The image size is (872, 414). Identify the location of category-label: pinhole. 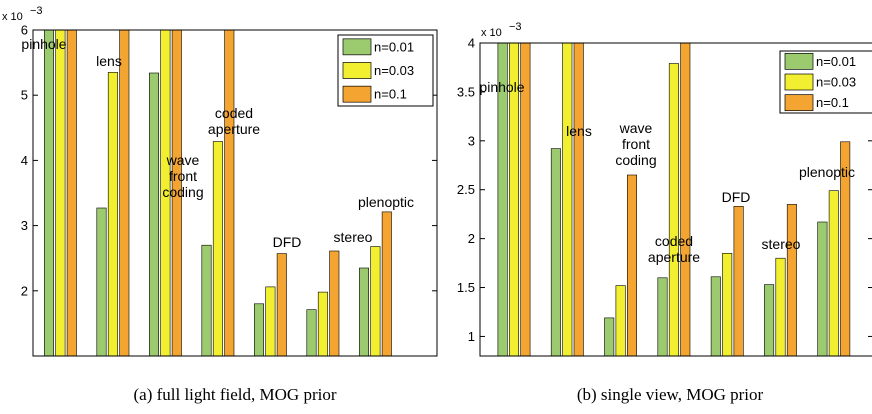
(43, 44).